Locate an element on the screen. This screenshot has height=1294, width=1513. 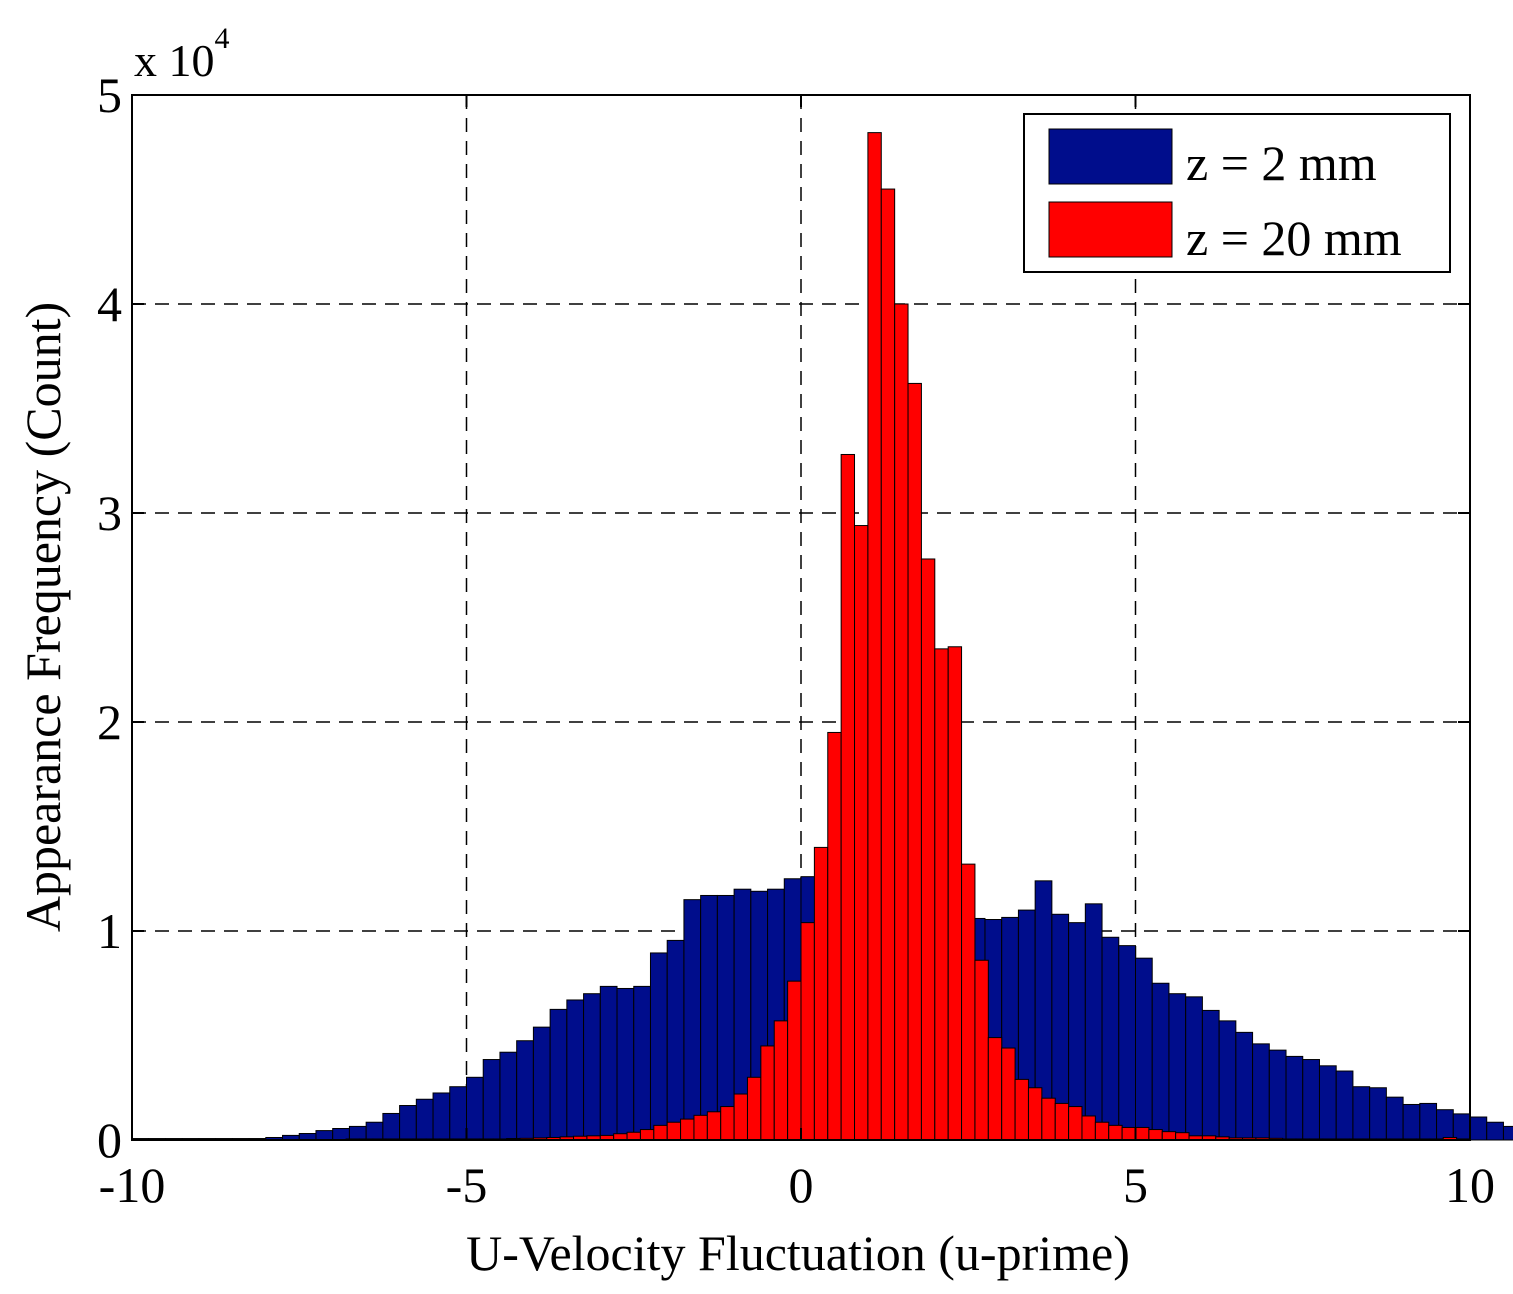
y-multiplier: x 104 is located at coordinates (182, 54).